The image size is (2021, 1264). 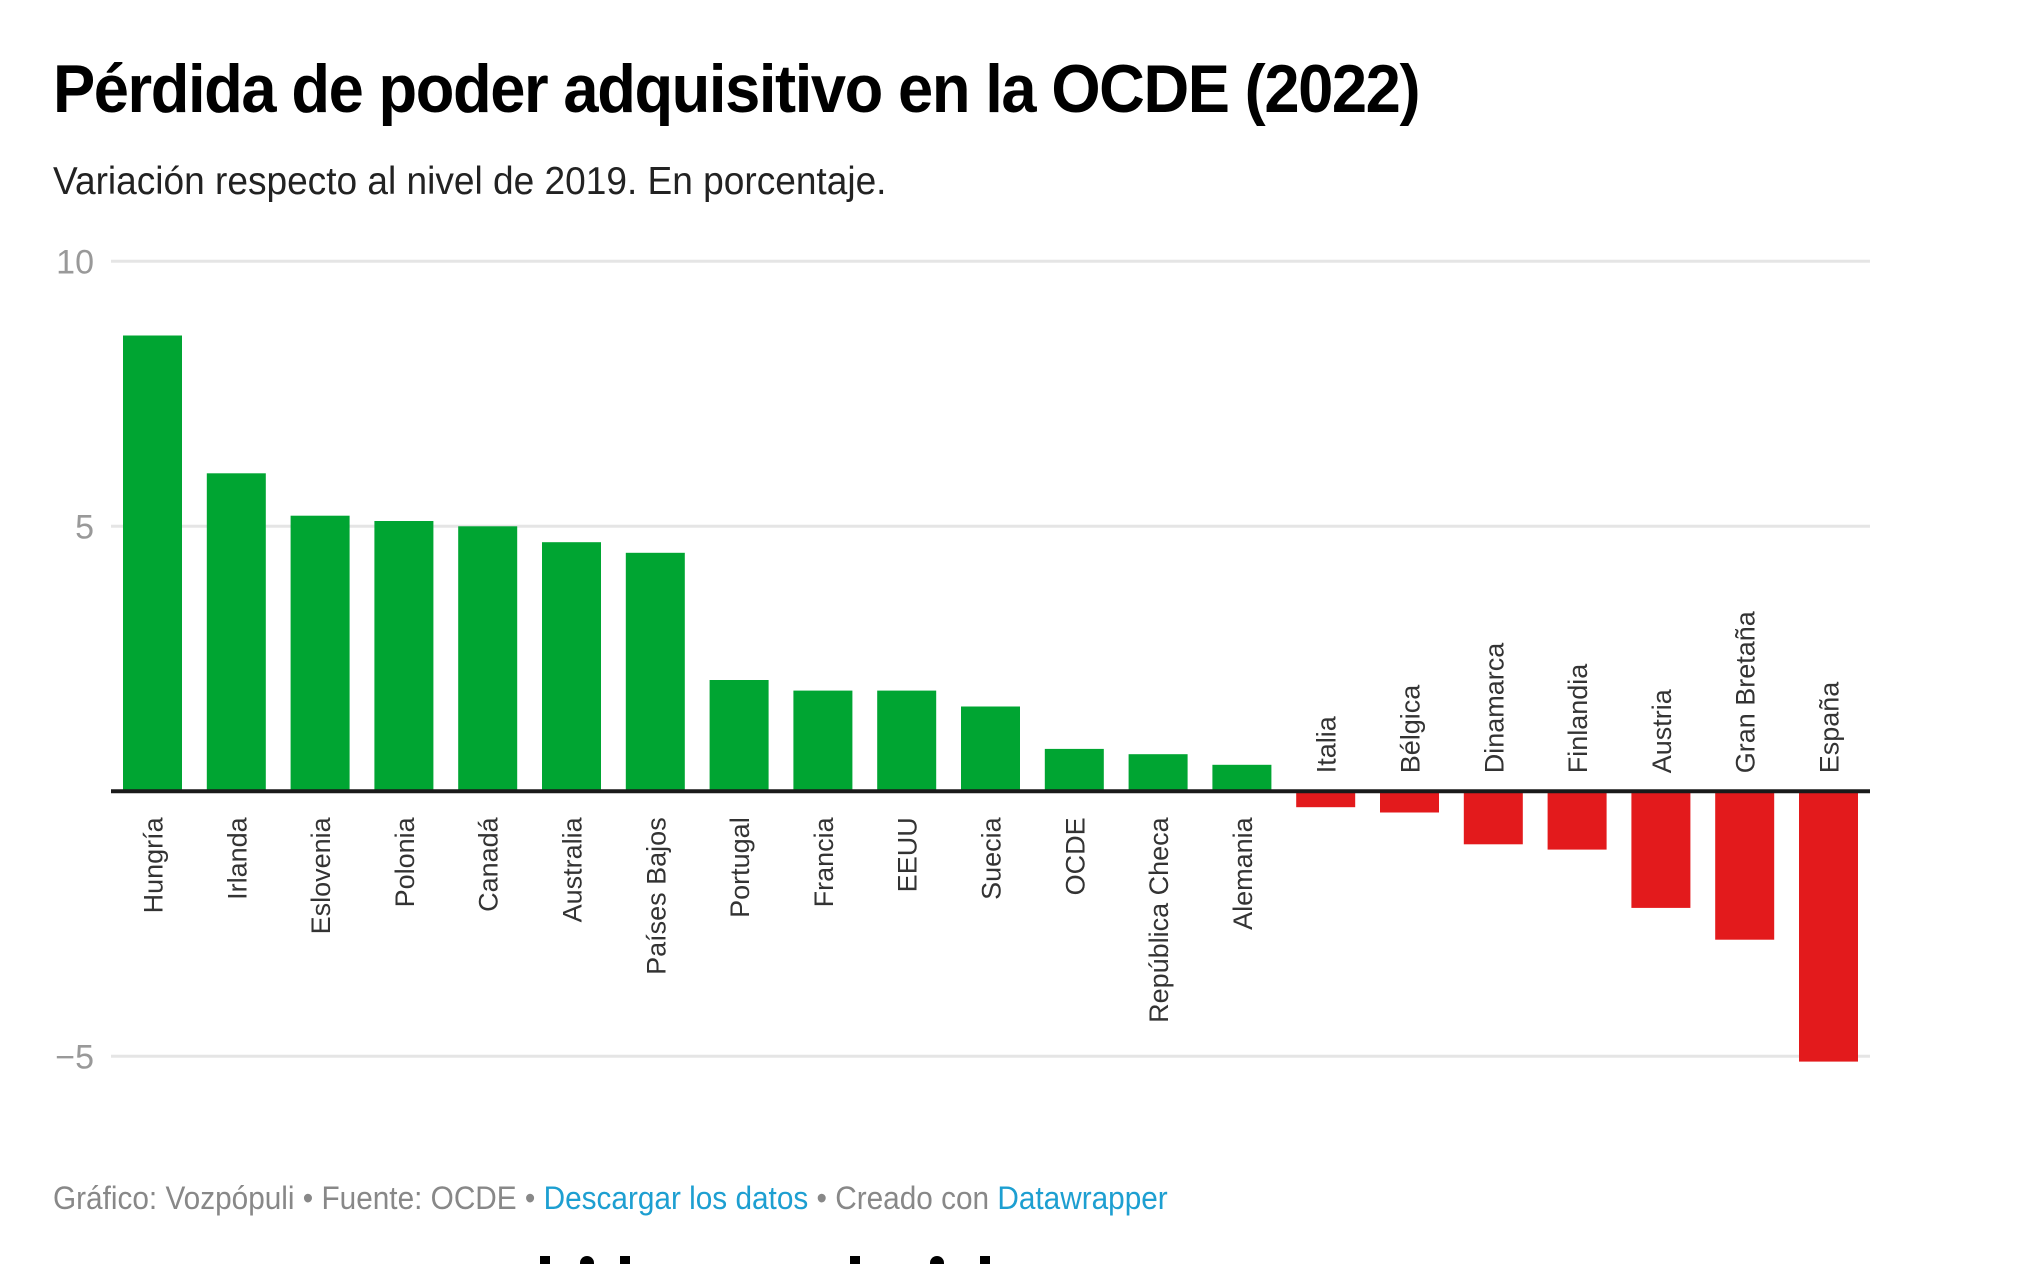 I want to click on category-label: Portugal, so click(x=740, y=867).